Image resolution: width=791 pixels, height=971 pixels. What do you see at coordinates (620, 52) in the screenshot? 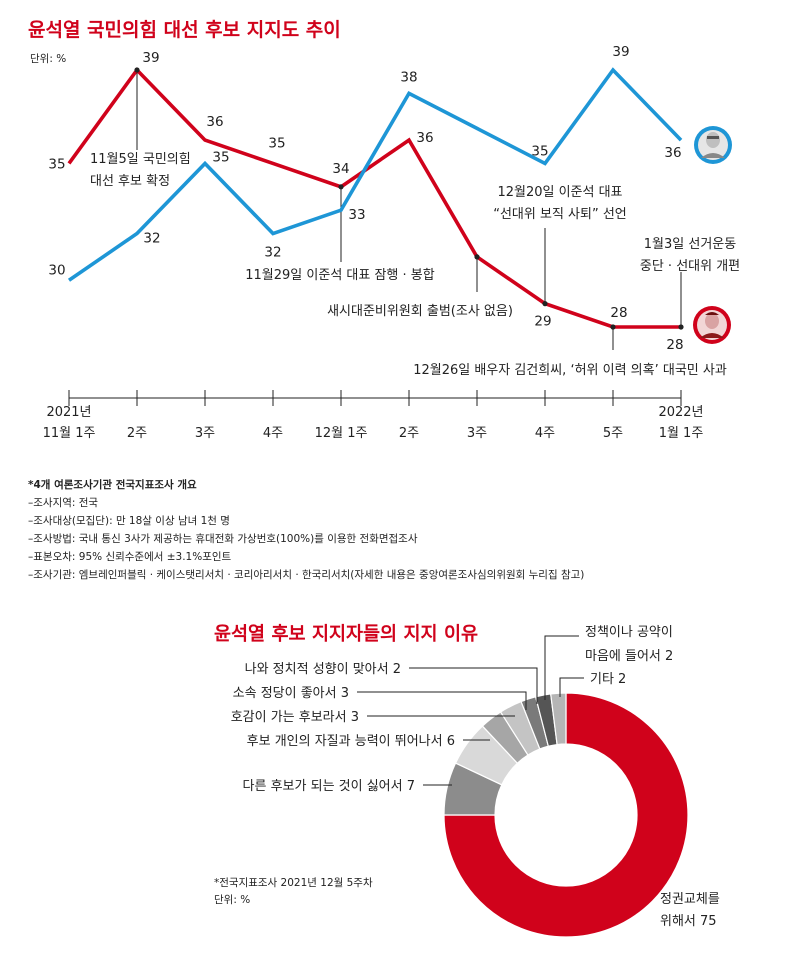
I see `value-label-blue: 39` at bounding box center [620, 52].